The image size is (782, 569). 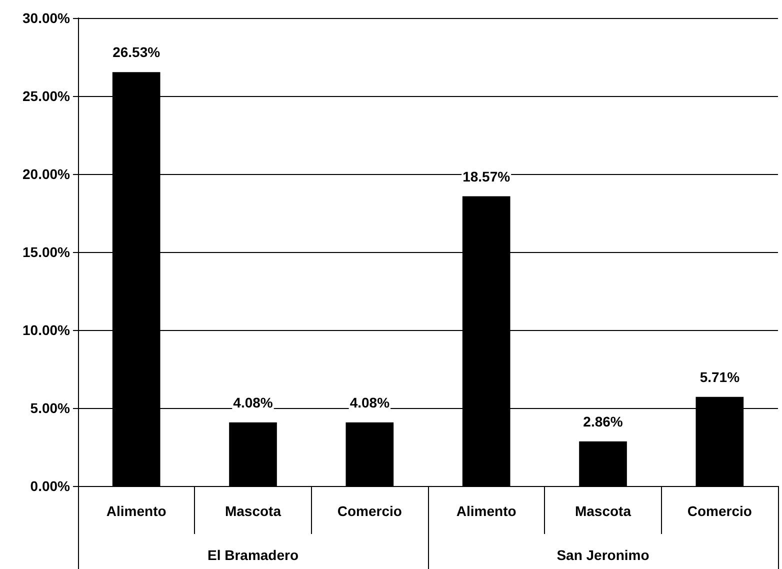 I want to click on data-label: 18.57%, so click(x=486, y=176).